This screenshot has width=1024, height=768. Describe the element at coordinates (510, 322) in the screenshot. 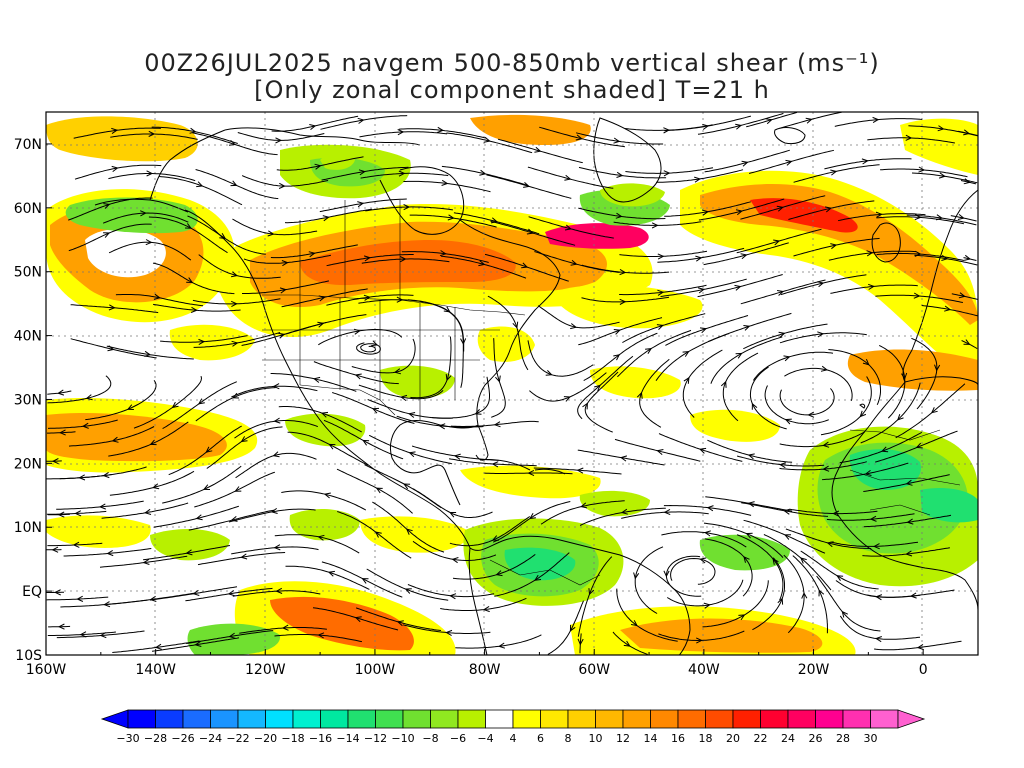

I see `coast-na-east` at that location.